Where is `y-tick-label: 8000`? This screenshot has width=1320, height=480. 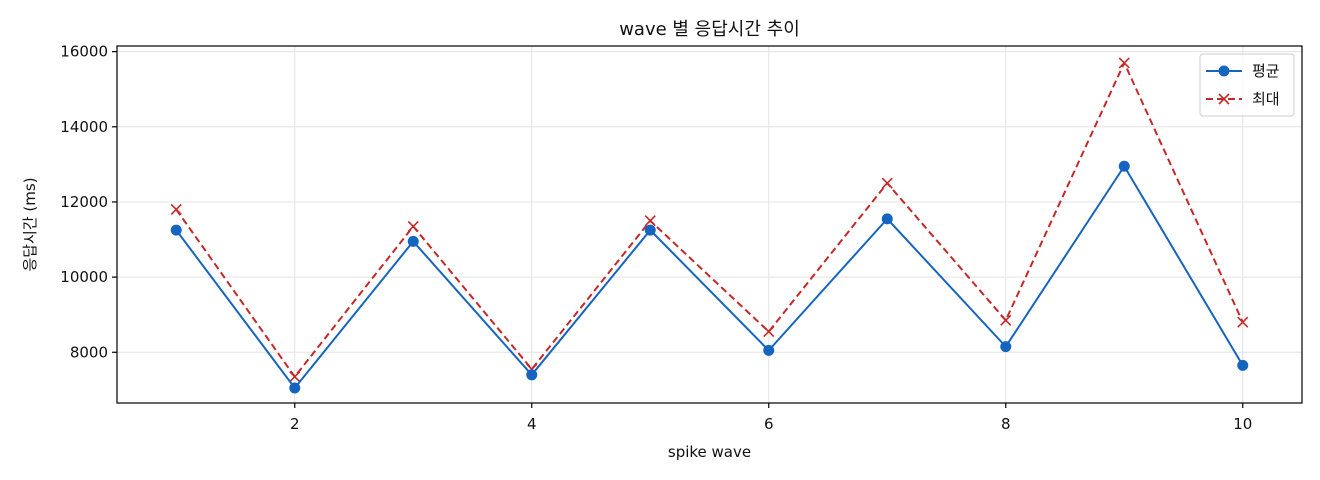 y-tick-label: 8000 is located at coordinates (89, 352).